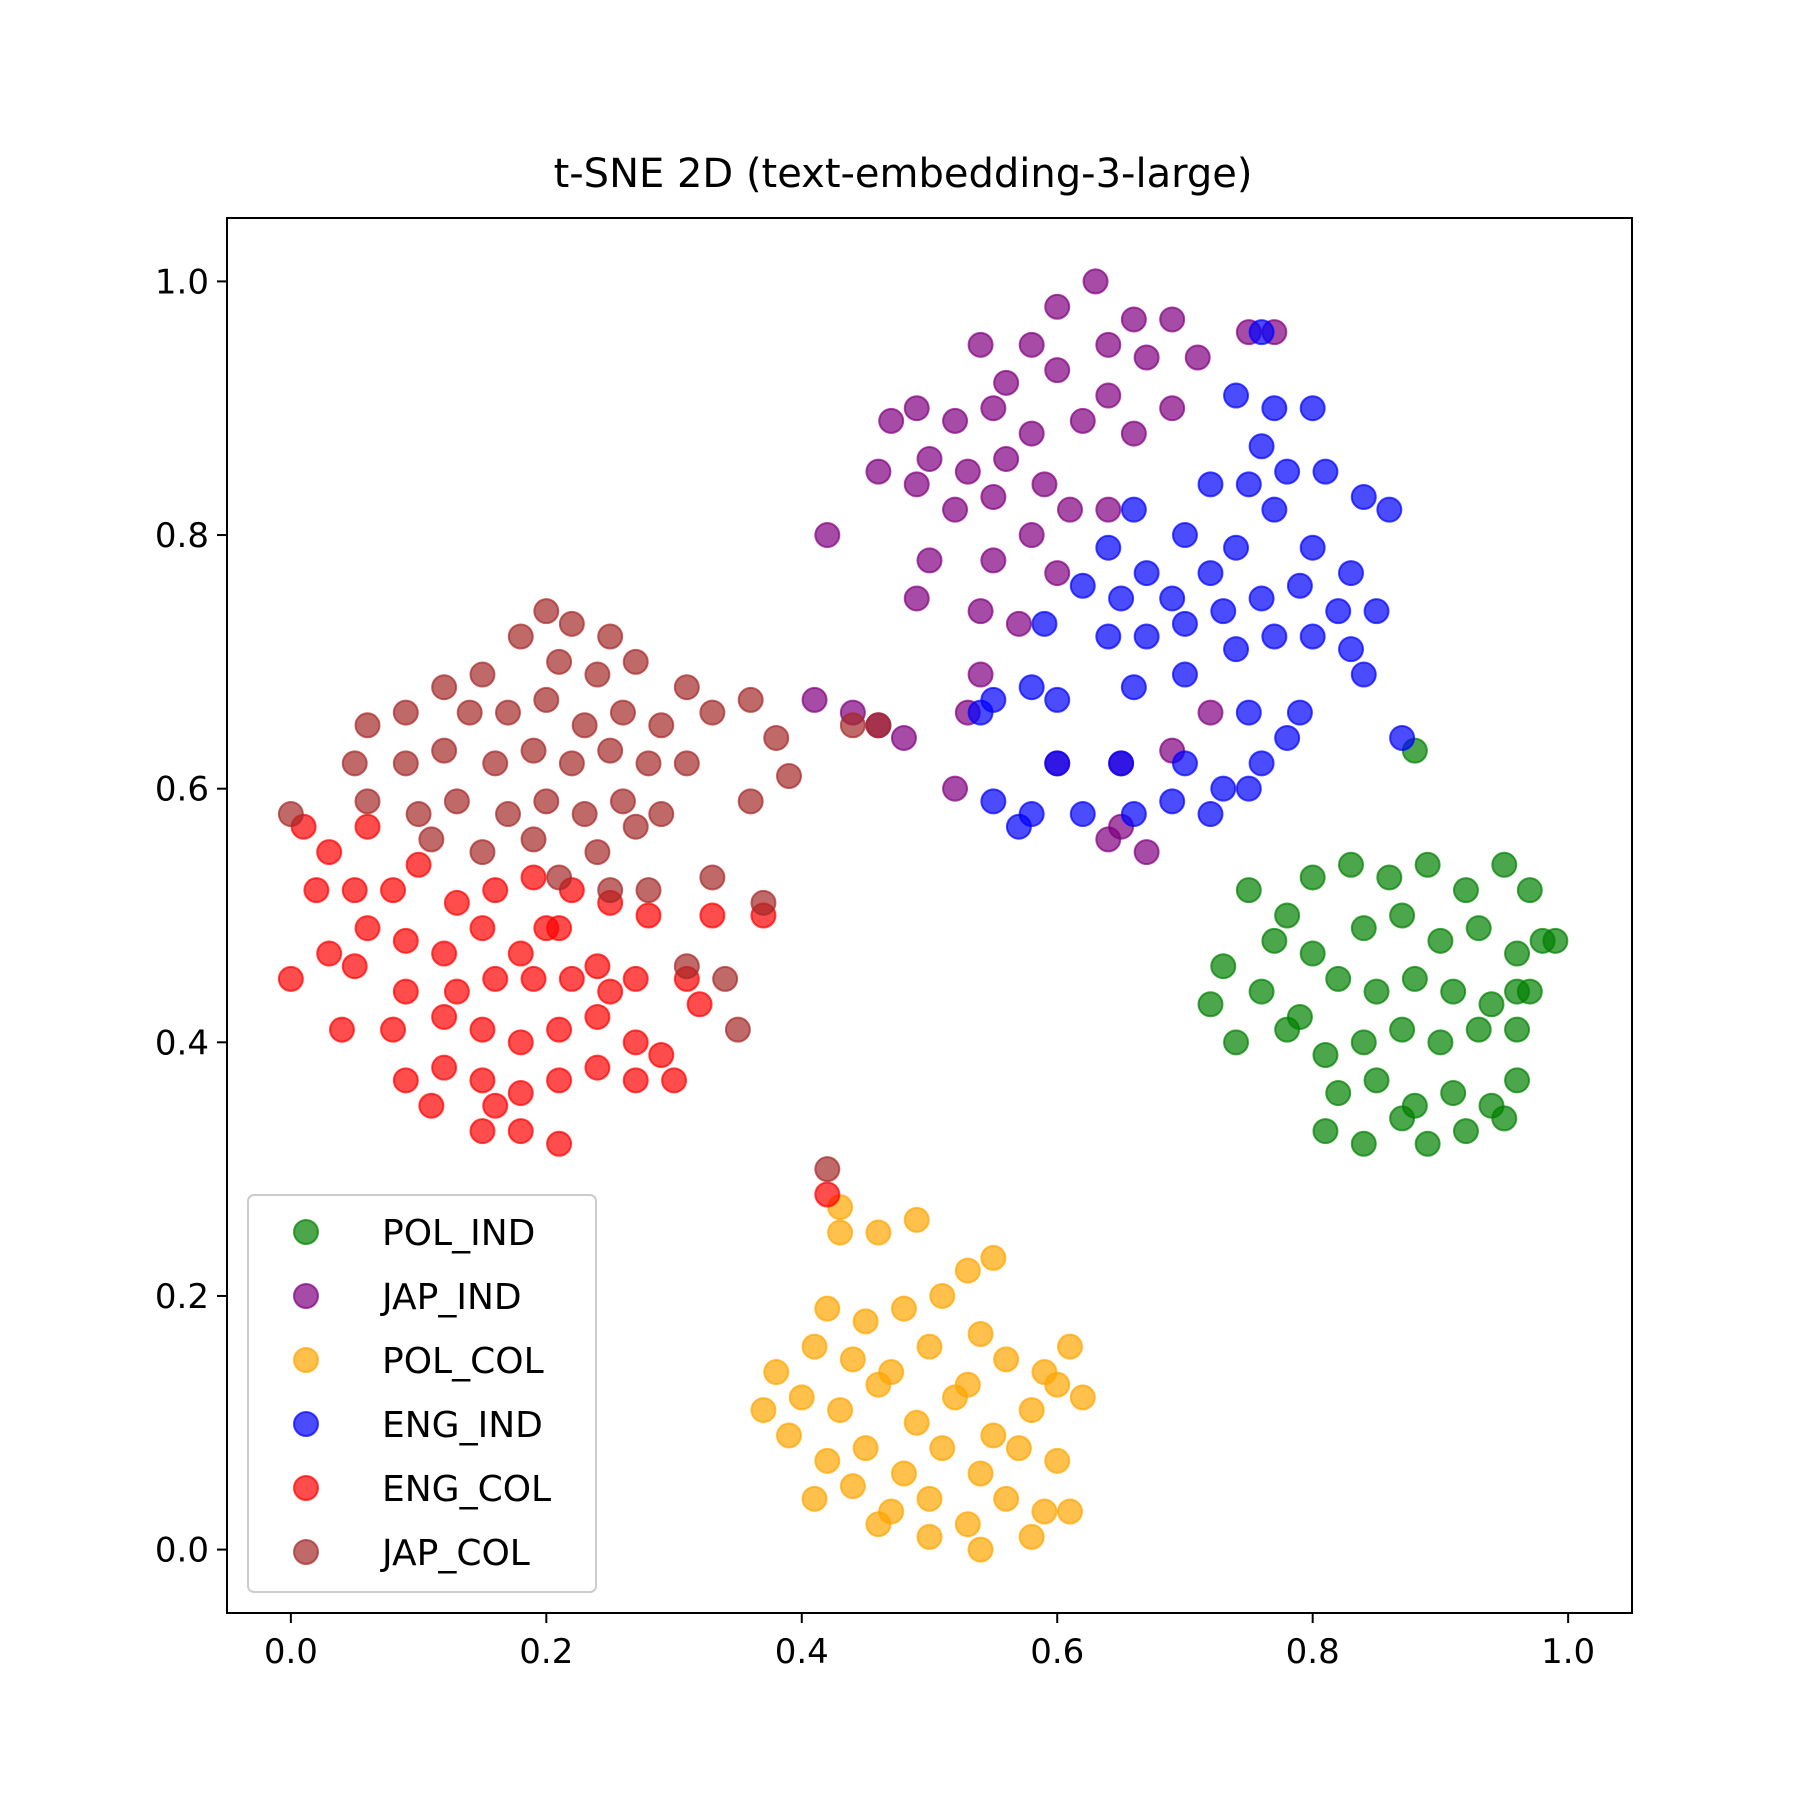 The width and height of the screenshot is (1800, 1800). I want to click on y-tick-label: 1.0, so click(182, 282).